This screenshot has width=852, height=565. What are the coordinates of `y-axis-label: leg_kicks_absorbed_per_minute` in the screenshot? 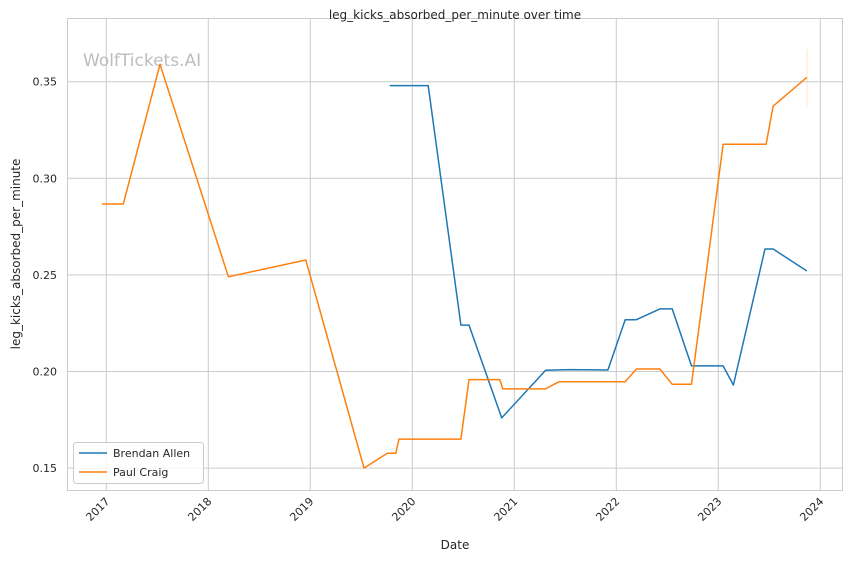 It's located at (16, 254).